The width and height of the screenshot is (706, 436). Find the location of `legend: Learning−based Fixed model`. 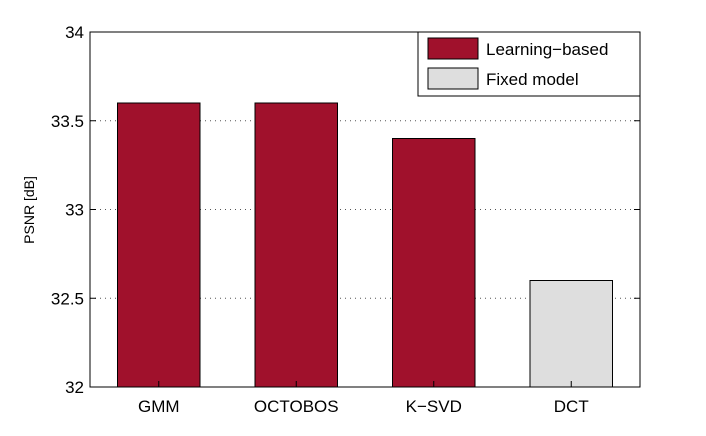

legend: Learning−based Fixed model is located at coordinates (529, 64).